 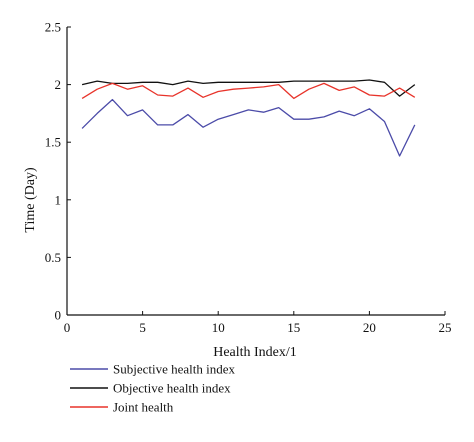 I want to click on y-tick-label: 0, so click(x=58, y=315).